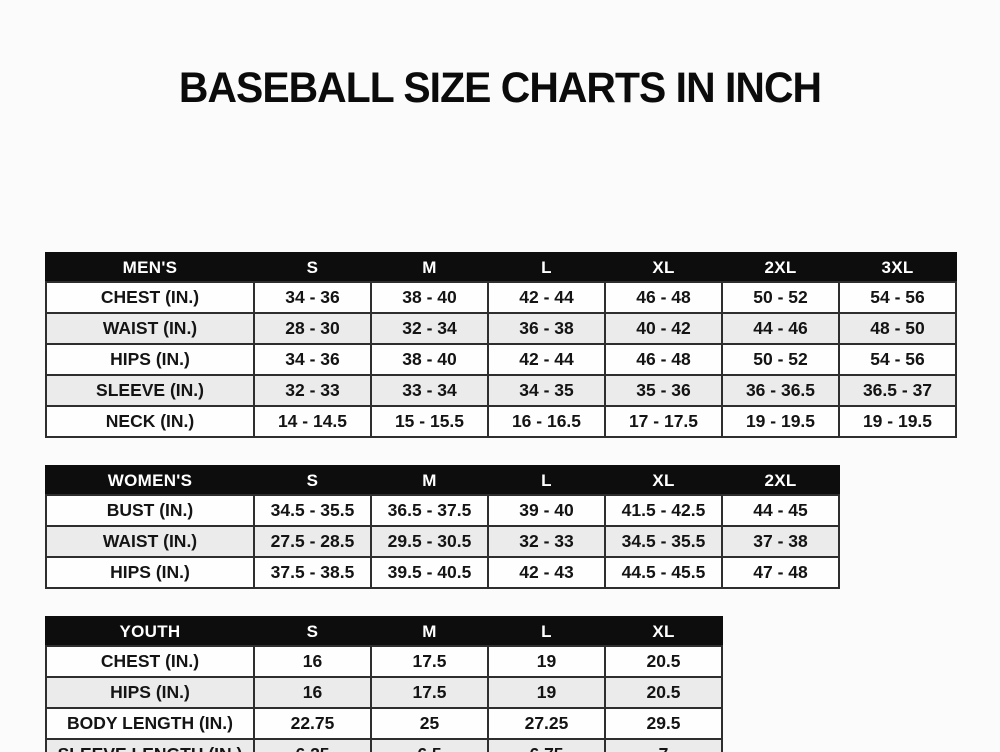  Describe the element at coordinates (663, 510) in the screenshot. I see `size-value-cell: 41.5 - 42.5` at that location.